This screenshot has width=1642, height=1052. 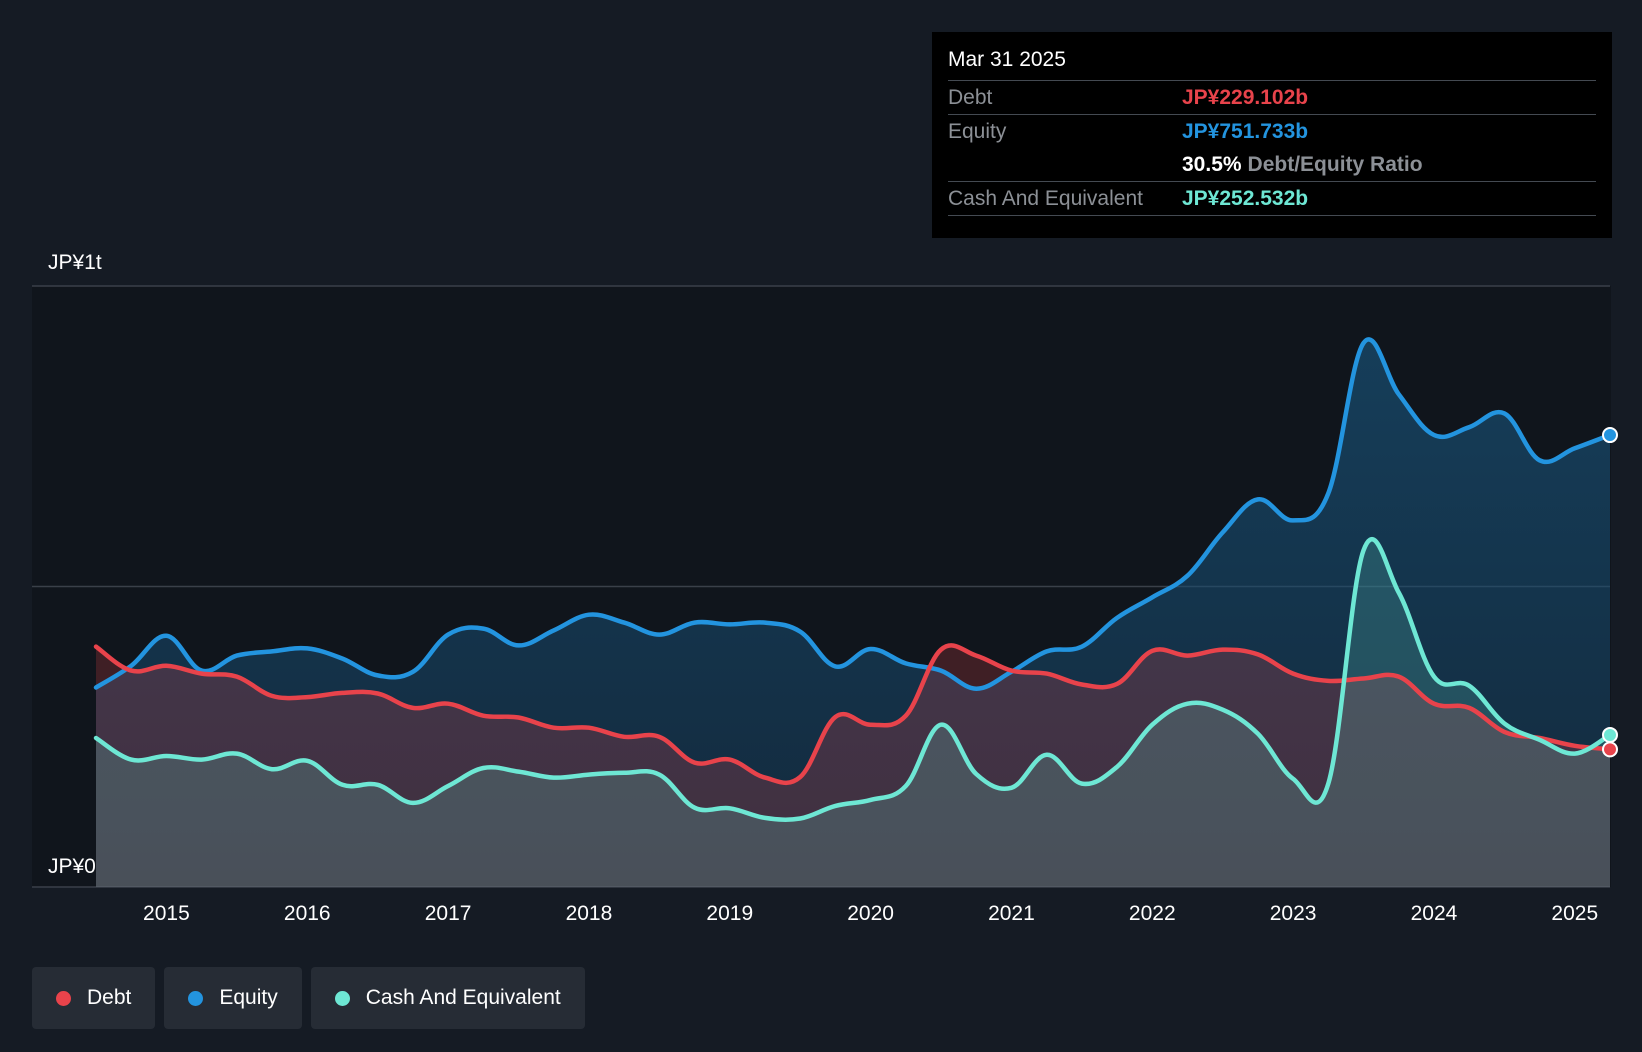 What do you see at coordinates (196, 998) in the screenshot?
I see `legend-dot-equity` at bounding box center [196, 998].